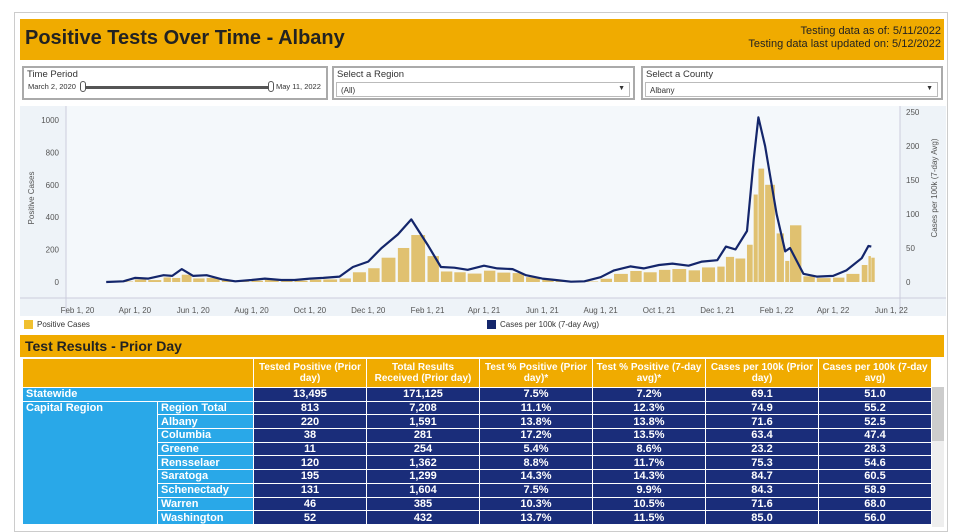 This screenshot has width=960, height=532. What do you see at coordinates (762, 477) in the screenshot?
I see `table-cell: 84.7` at bounding box center [762, 477].